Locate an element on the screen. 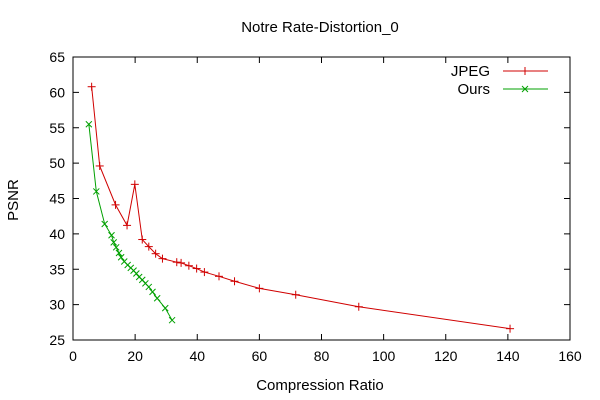 This screenshot has width=600, height=400. chart-title: Notre Rate-Distortion_0 is located at coordinates (320, 27).